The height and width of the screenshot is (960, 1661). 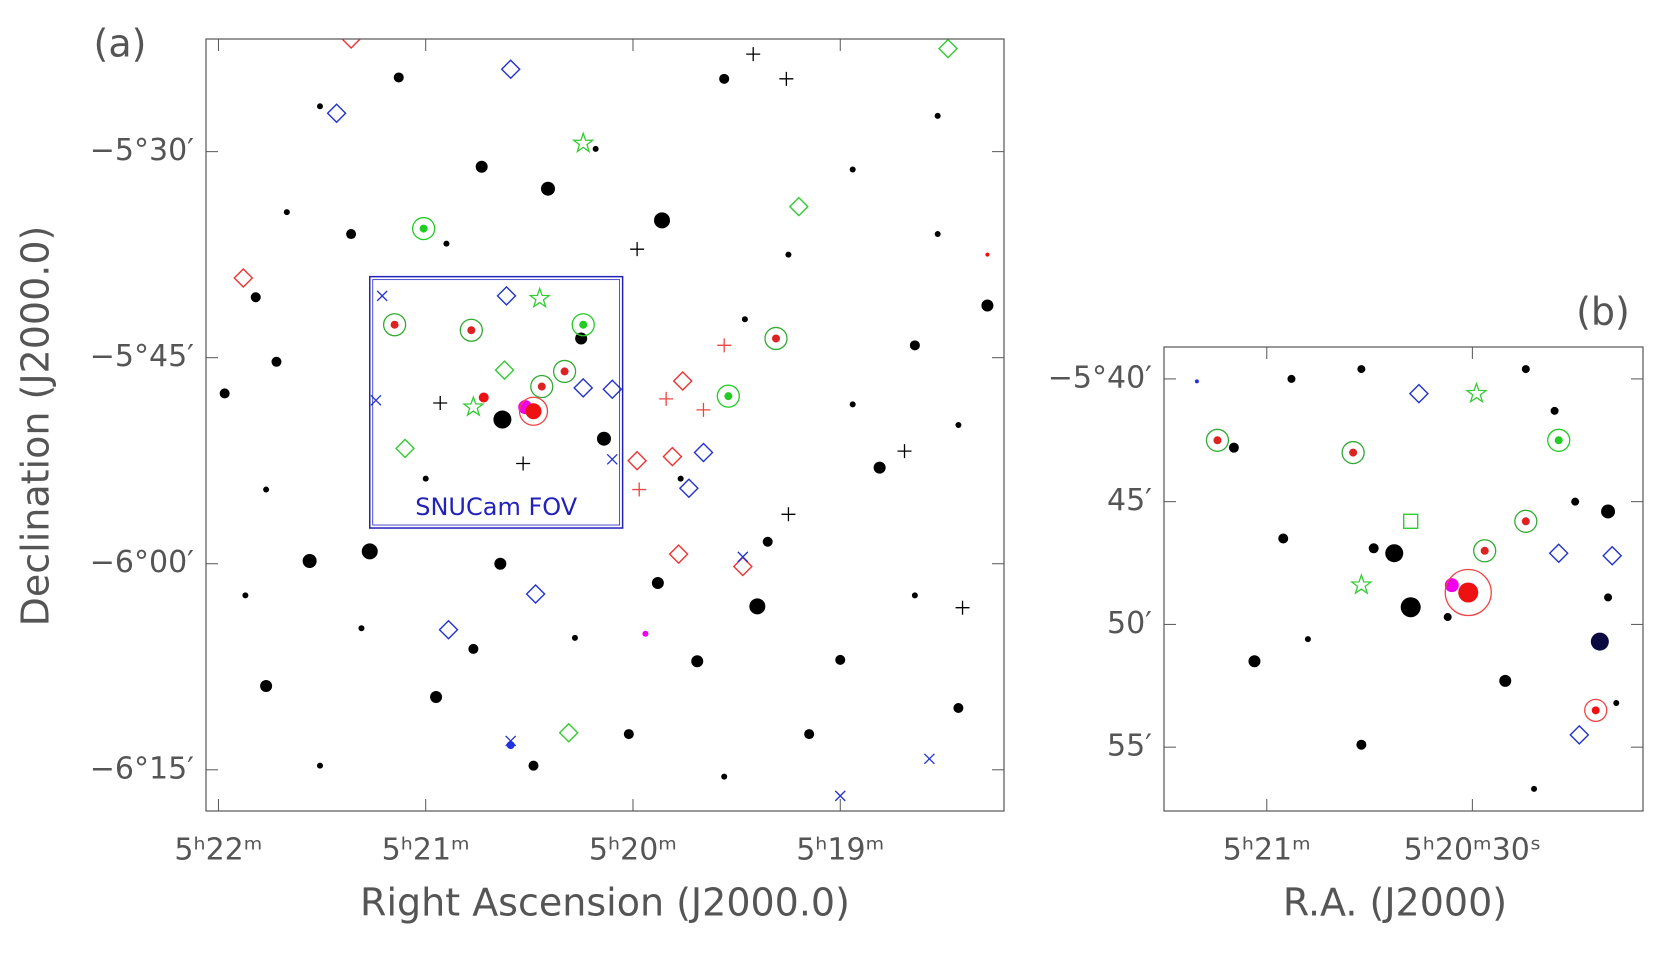 What do you see at coordinates (1472, 850) in the screenshot?
I see `x-tick-label: 5ʰ20ᵐ30ˢ` at bounding box center [1472, 850].